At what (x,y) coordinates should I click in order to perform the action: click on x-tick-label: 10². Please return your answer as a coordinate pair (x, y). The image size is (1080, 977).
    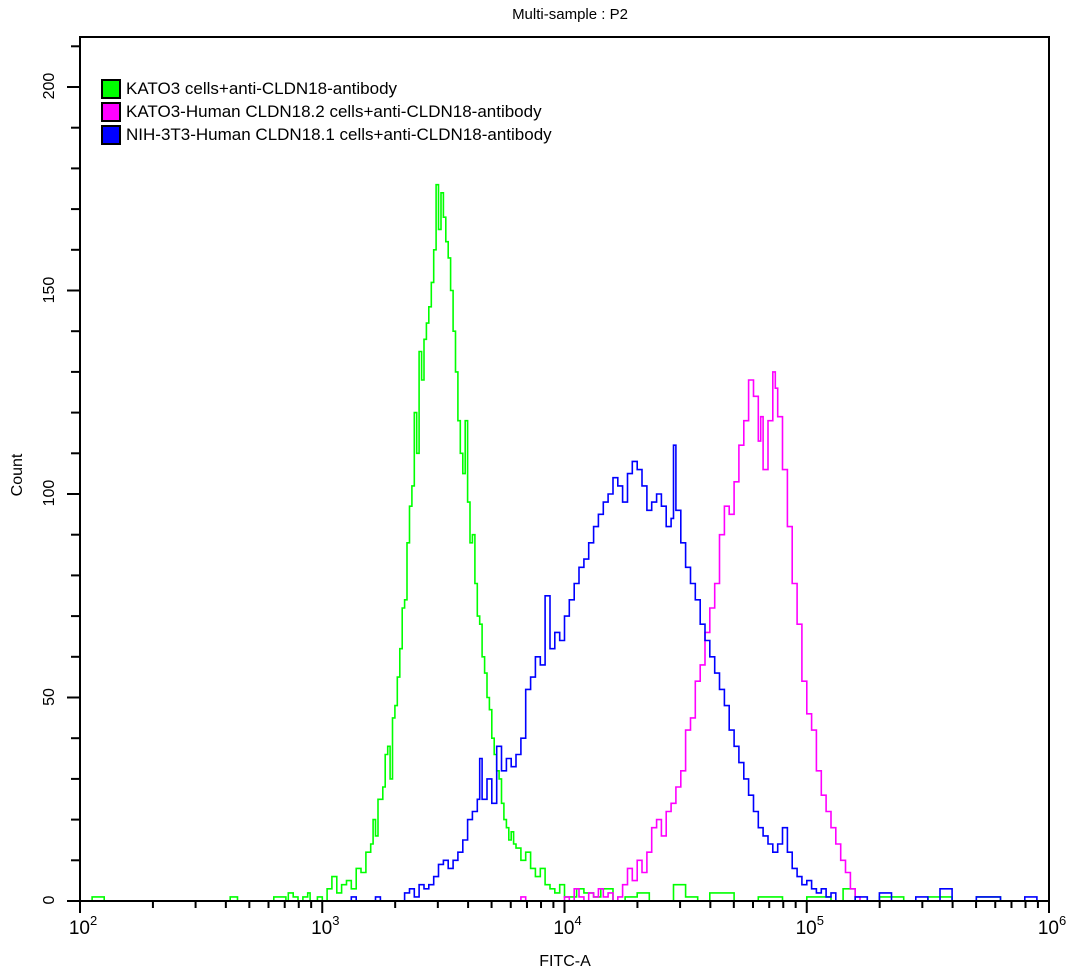
    Looking at the image, I should click on (83, 926).